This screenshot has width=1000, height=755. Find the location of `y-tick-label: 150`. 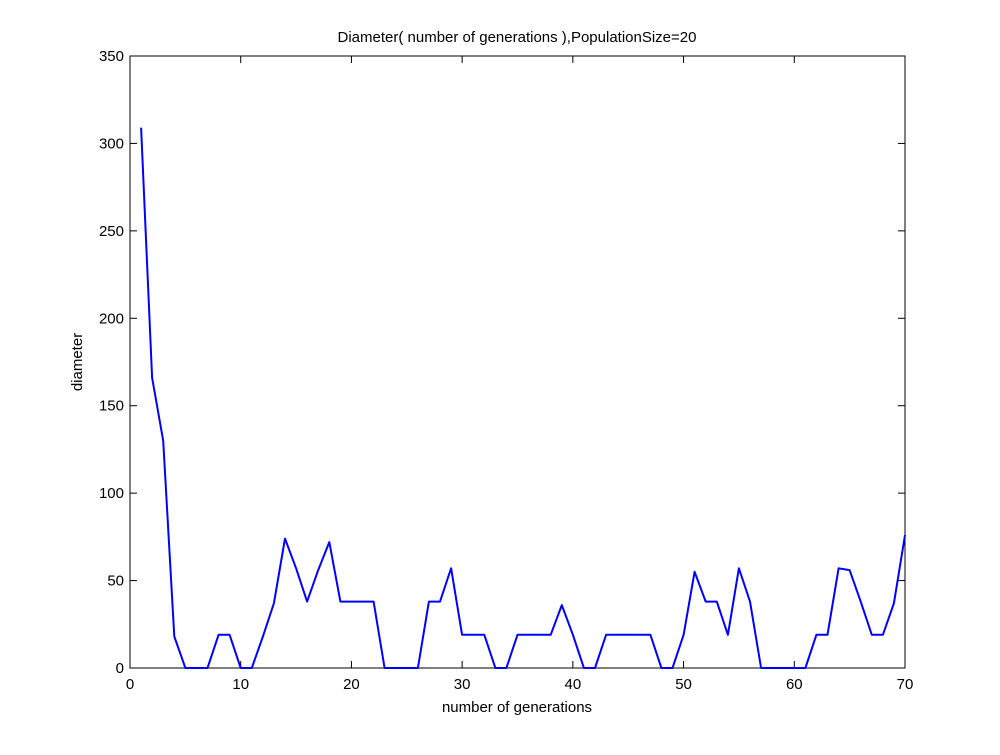

y-tick-label: 150 is located at coordinates (111, 406).